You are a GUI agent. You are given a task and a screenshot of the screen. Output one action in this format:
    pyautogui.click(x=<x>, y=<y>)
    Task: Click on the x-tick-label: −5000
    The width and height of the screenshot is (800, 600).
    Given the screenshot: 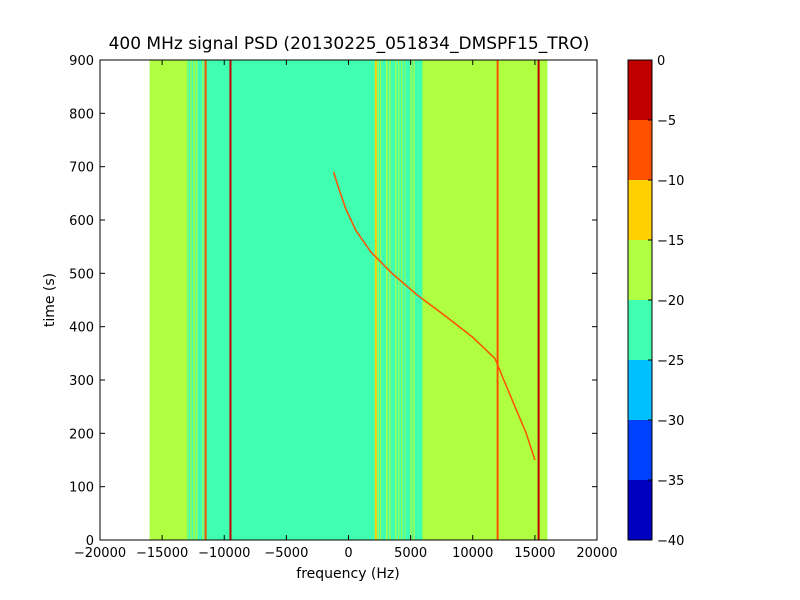 What is the action you would take?
    pyautogui.click(x=286, y=553)
    